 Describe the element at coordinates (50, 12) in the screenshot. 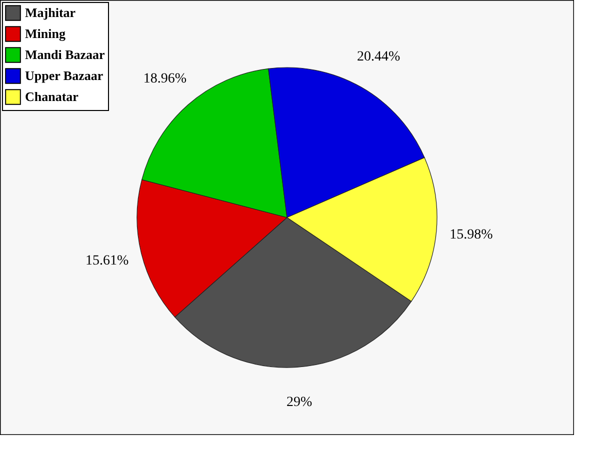

I see `legend-label: Majhitar` at that location.